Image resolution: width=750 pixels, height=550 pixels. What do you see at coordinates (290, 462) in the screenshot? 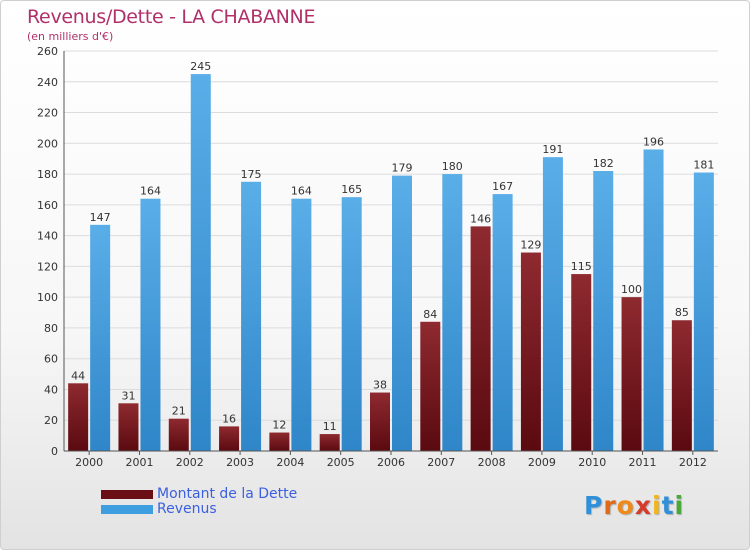
I see `x-tick-label: 2004` at bounding box center [290, 462].